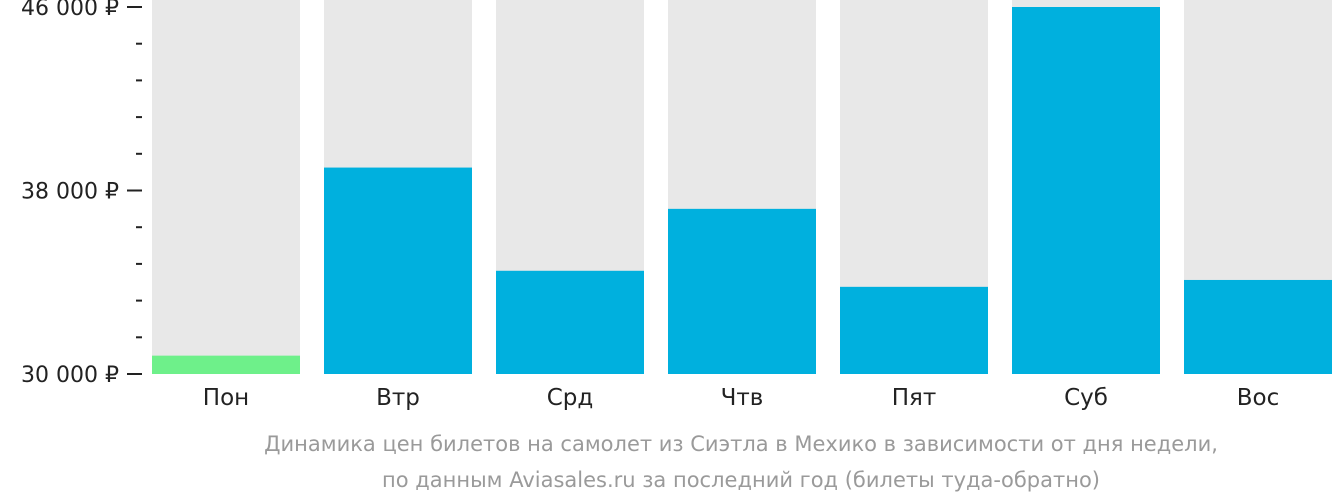 The width and height of the screenshot is (1332, 502). Describe the element at coordinates (570, 398) in the screenshot. I see `x-tick-label: Срд` at that location.